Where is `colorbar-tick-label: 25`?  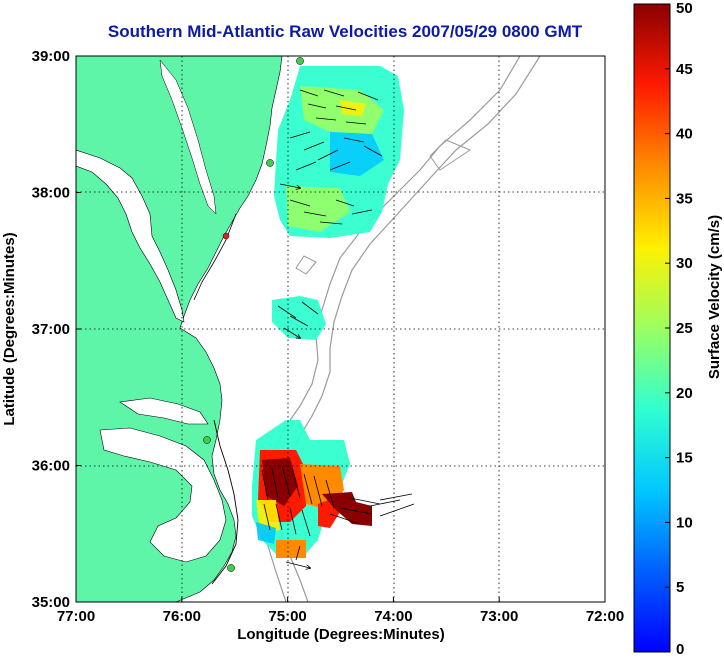
colorbar-tick-label: 25 is located at coordinates (684, 328).